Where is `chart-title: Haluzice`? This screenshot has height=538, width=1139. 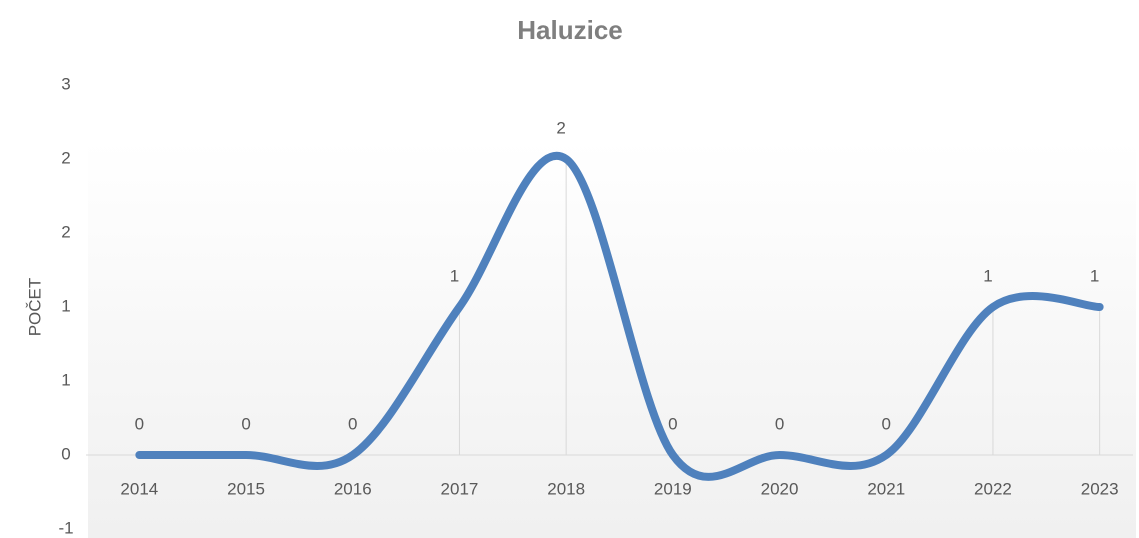 chart-title: Haluzice is located at coordinates (570, 30).